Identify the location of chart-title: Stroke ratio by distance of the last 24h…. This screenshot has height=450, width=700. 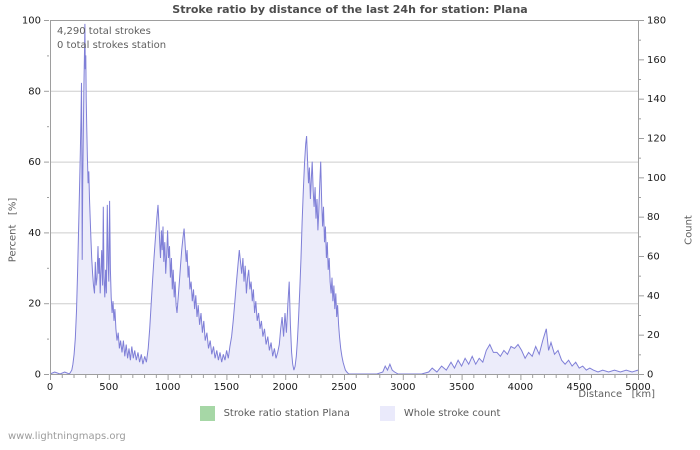
(350, 9).